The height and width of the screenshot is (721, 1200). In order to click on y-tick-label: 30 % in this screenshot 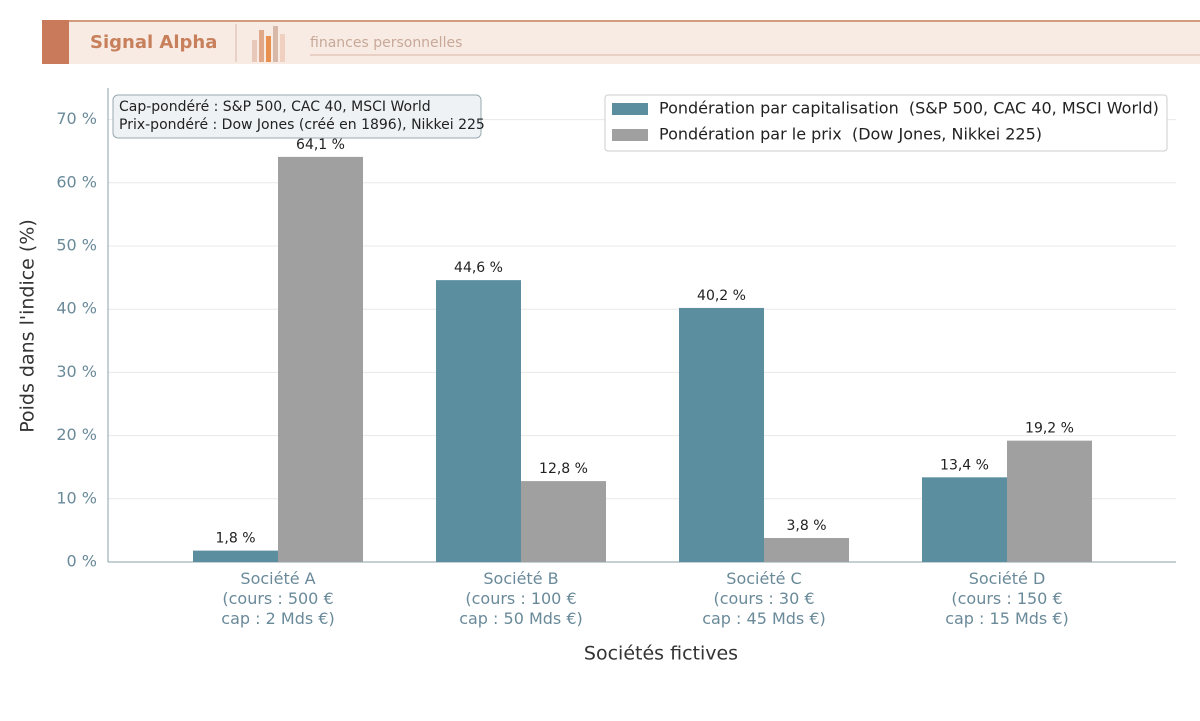, I will do `click(76, 371)`.